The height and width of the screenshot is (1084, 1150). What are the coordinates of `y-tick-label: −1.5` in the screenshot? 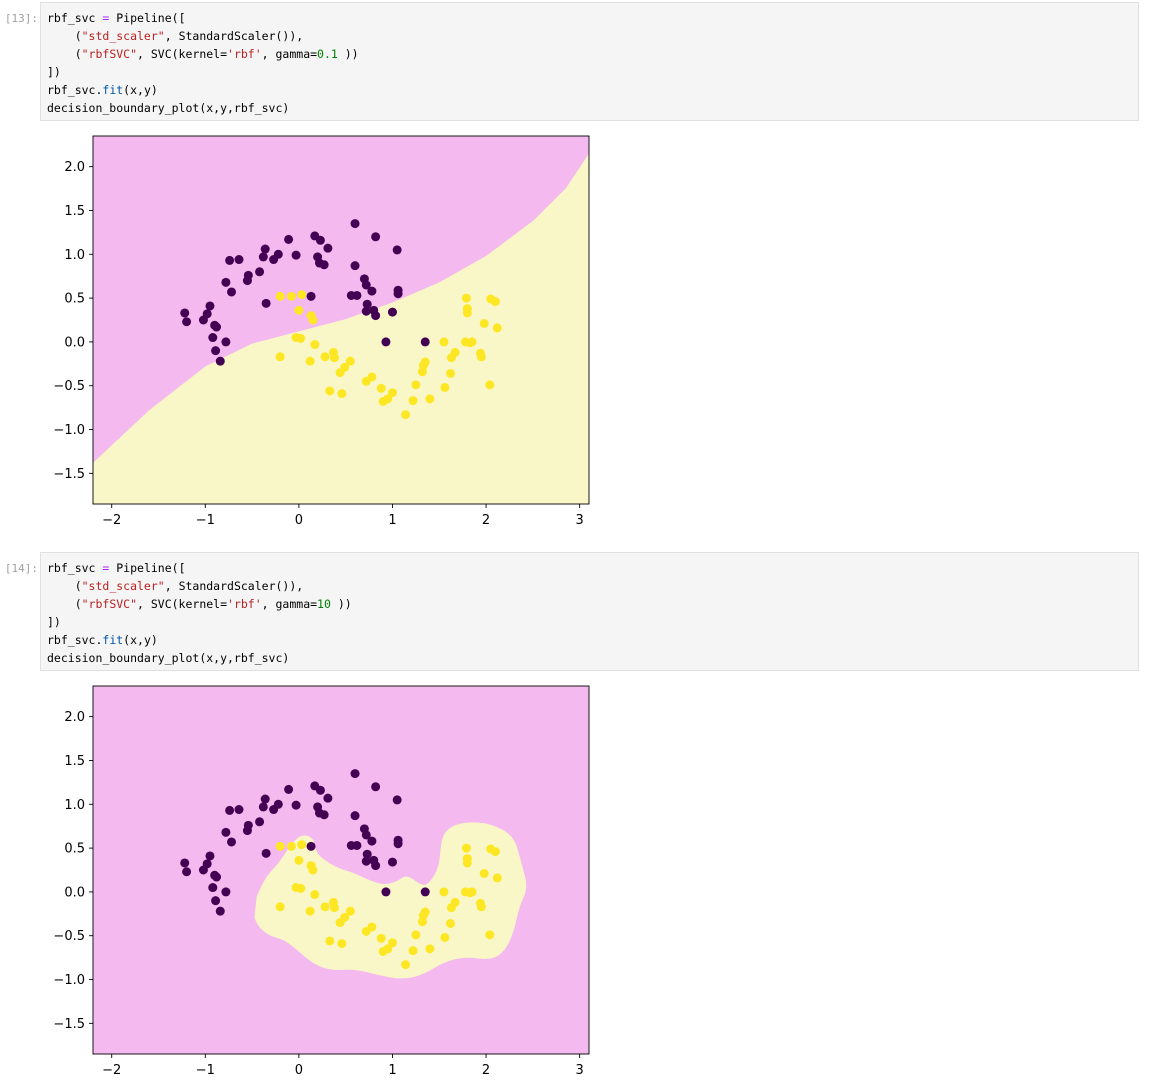 It's located at (69, 1024).